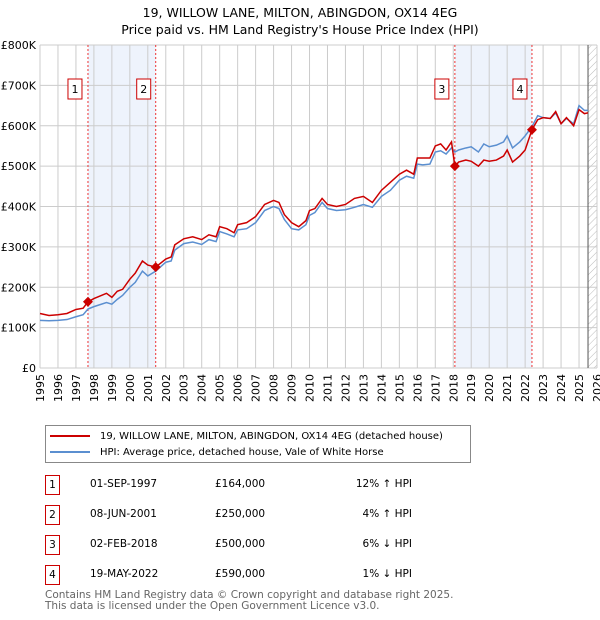 This screenshot has height=620, width=600. Describe the element at coordinates (19, 287) in the screenshot. I see `y-tick-label: £200K` at that location.